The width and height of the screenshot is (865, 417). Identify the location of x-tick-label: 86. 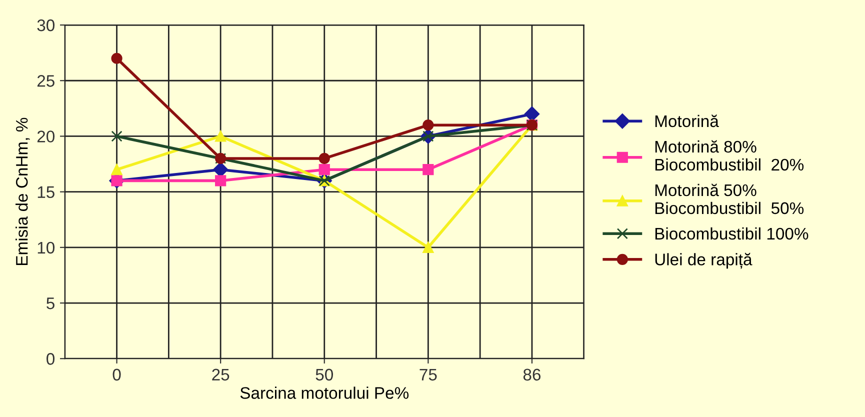
(532, 374).